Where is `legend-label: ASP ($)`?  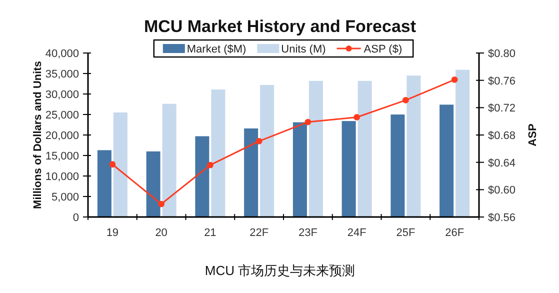
legend-label: ASP ($) is located at coordinates (383, 50).